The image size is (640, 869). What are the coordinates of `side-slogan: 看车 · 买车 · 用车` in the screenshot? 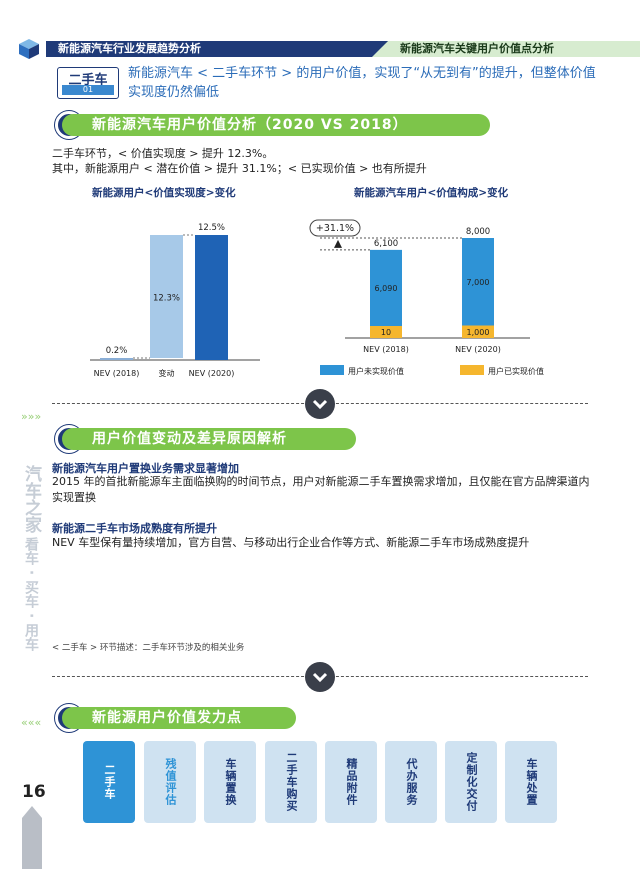 It's located at (31, 594).